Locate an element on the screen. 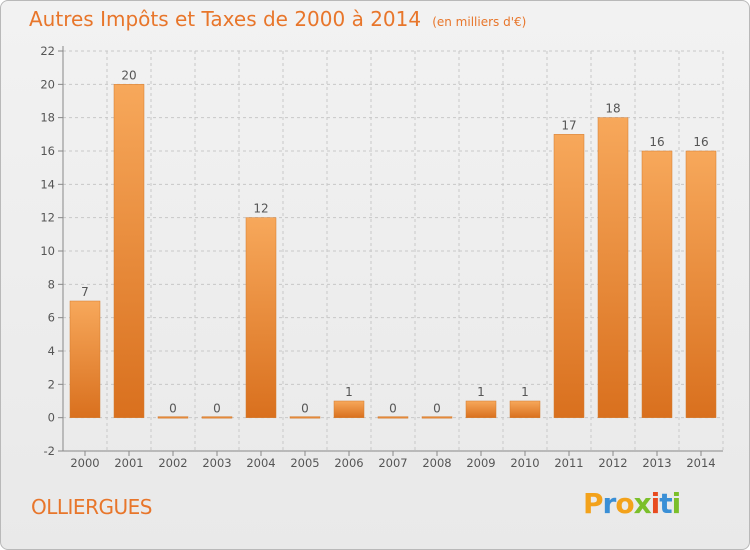  logo-letter: x is located at coordinates (642, 503).